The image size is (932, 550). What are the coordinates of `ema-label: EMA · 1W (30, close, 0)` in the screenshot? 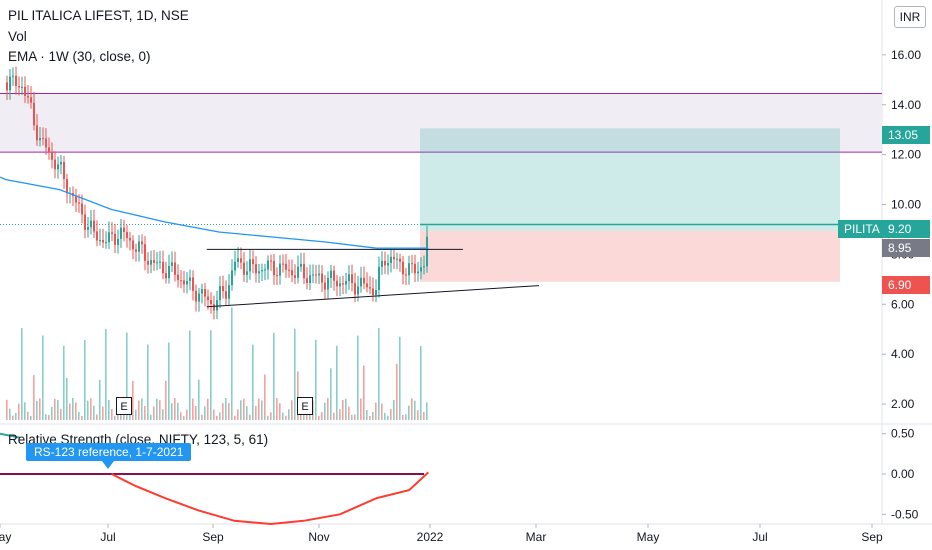 It's located at (79, 56).